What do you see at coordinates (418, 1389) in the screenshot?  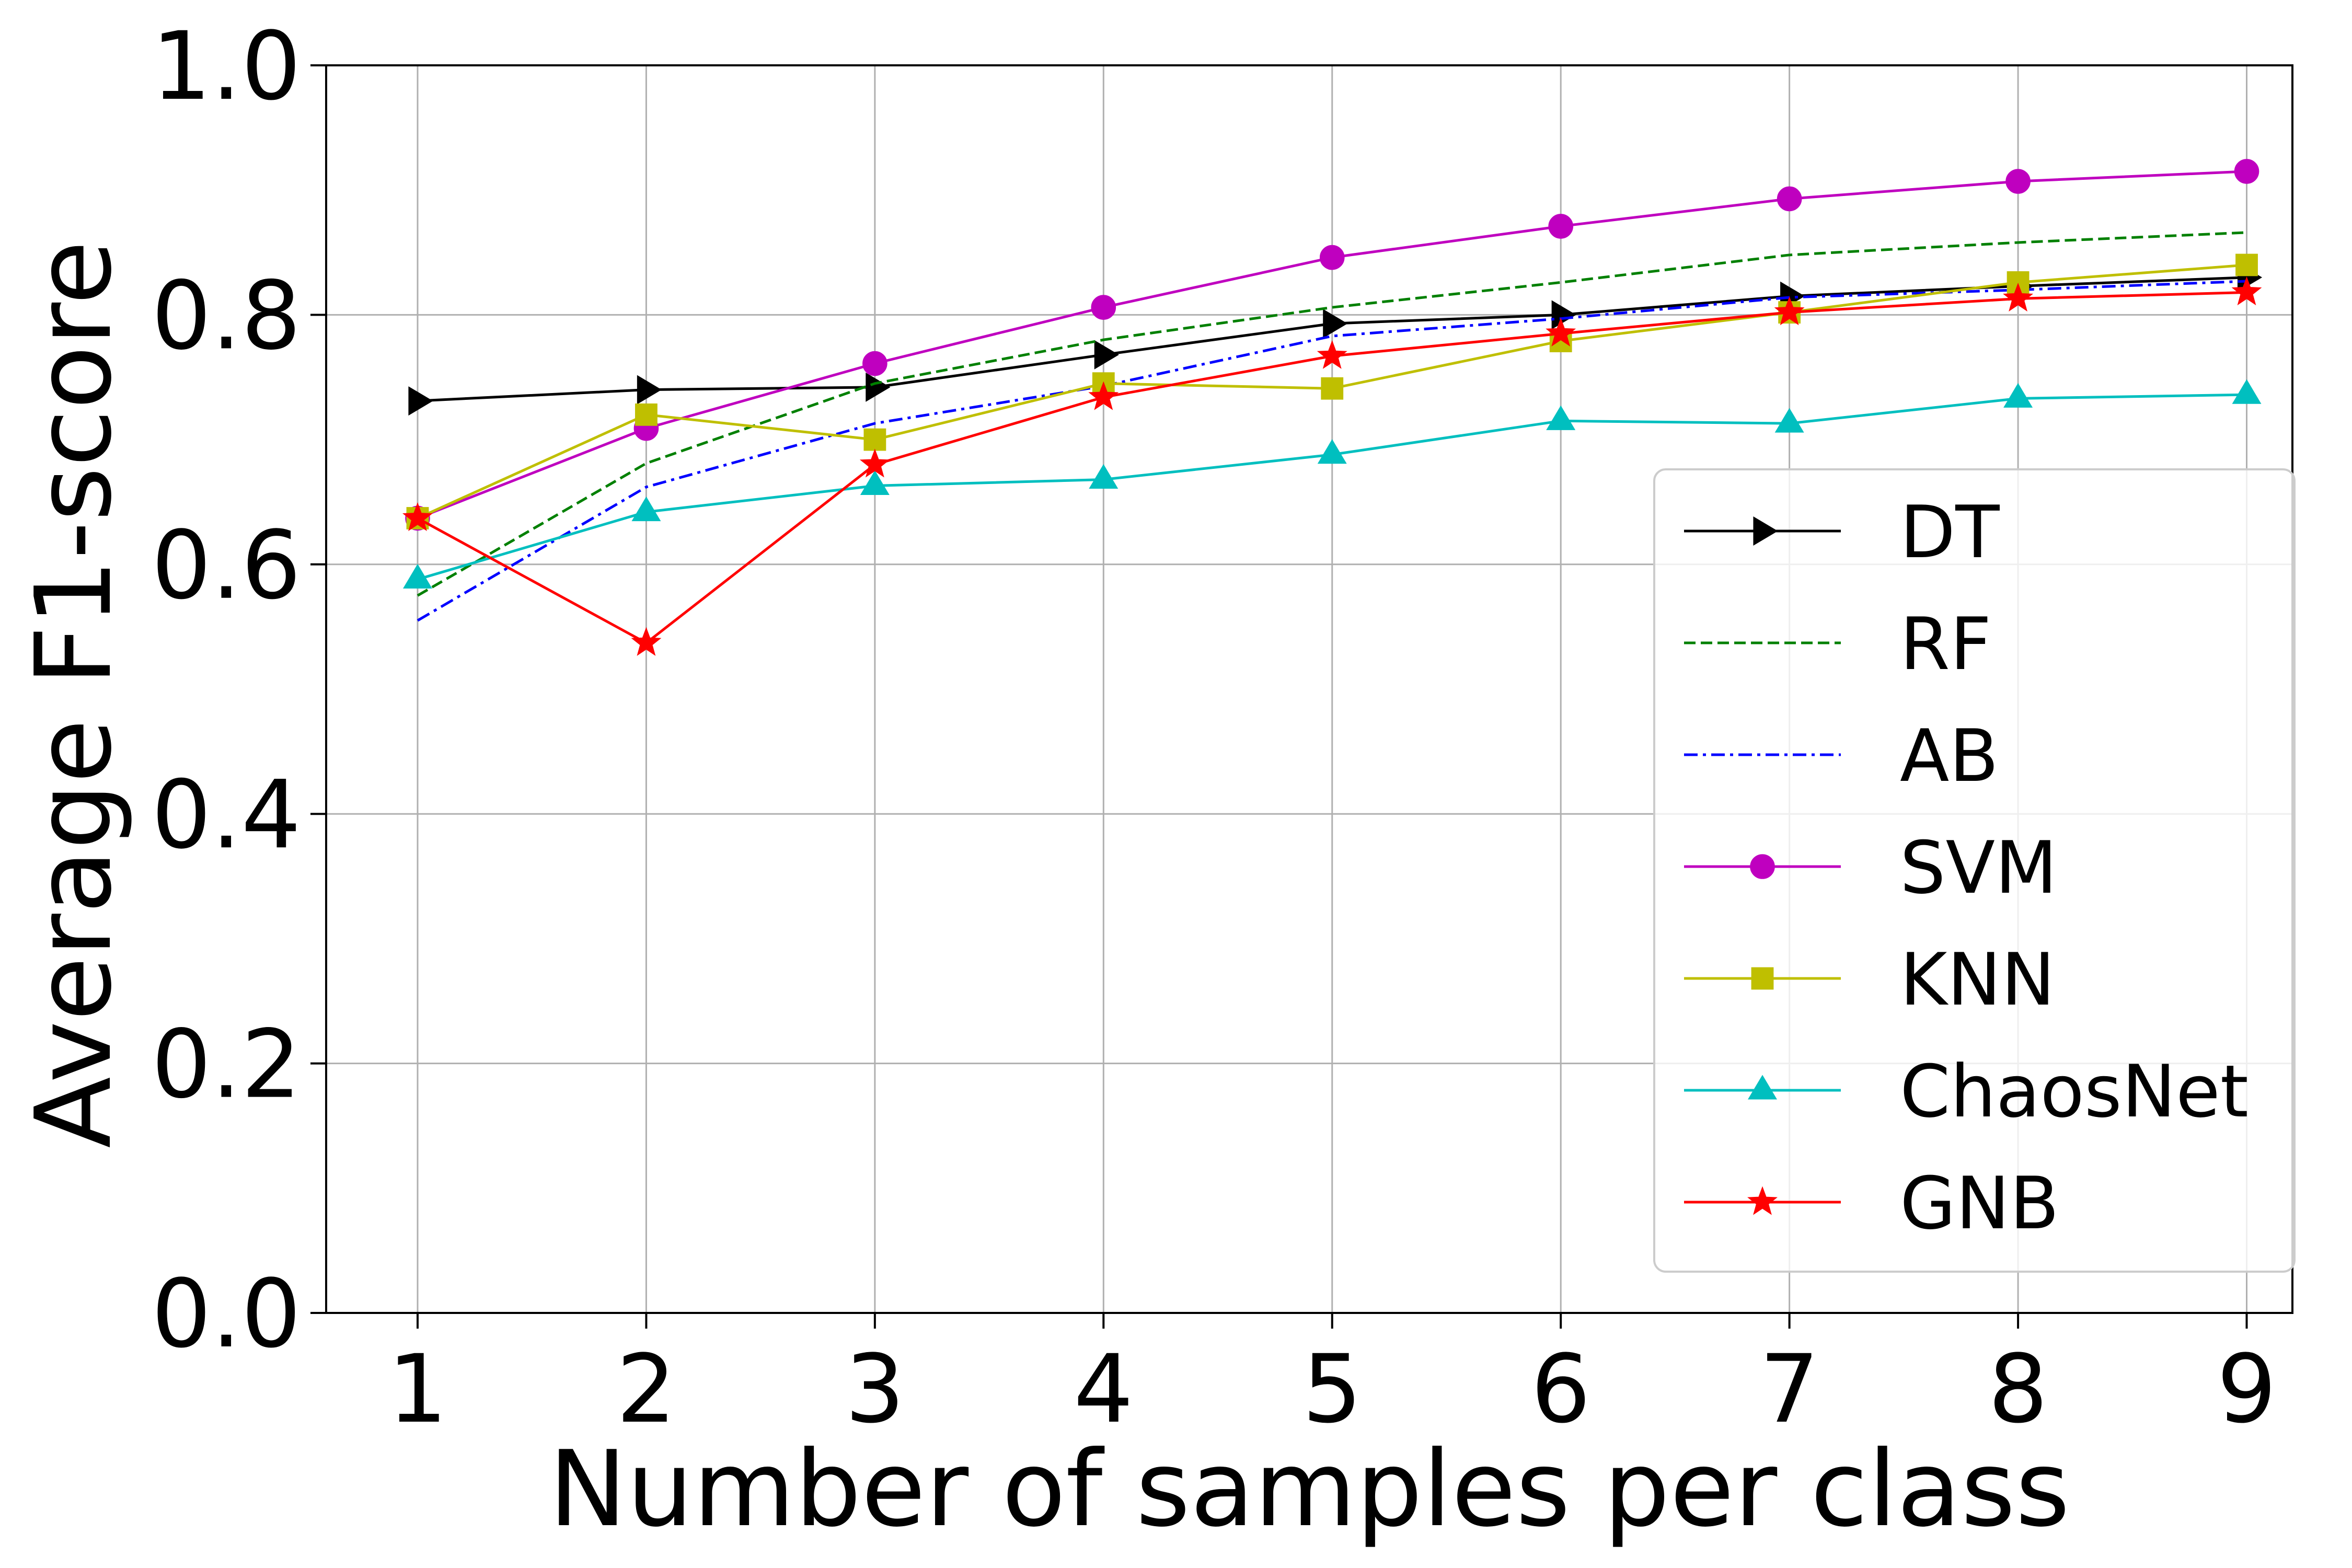 I see `x-tick-label: 1` at bounding box center [418, 1389].